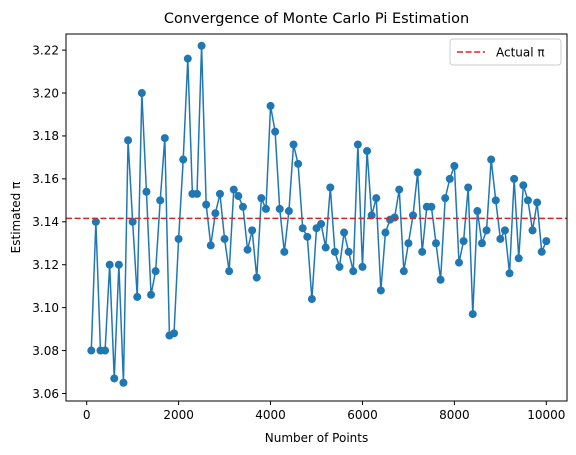  I want to click on chart-title: Convergence of Monte Carlo Pi Estimation, so click(316, 19).